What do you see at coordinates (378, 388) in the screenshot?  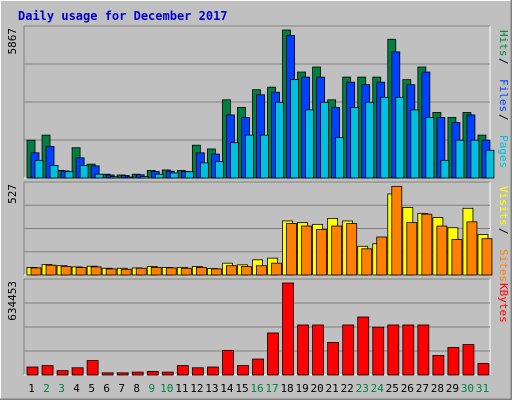 I see `x-tick-day-24: 24` at bounding box center [378, 388].